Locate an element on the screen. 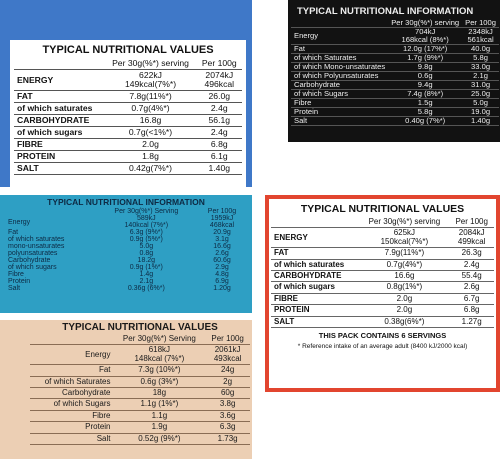 This screenshot has height=459, width=500. nutrient-value: 2.9g is located at coordinates (222, 267).